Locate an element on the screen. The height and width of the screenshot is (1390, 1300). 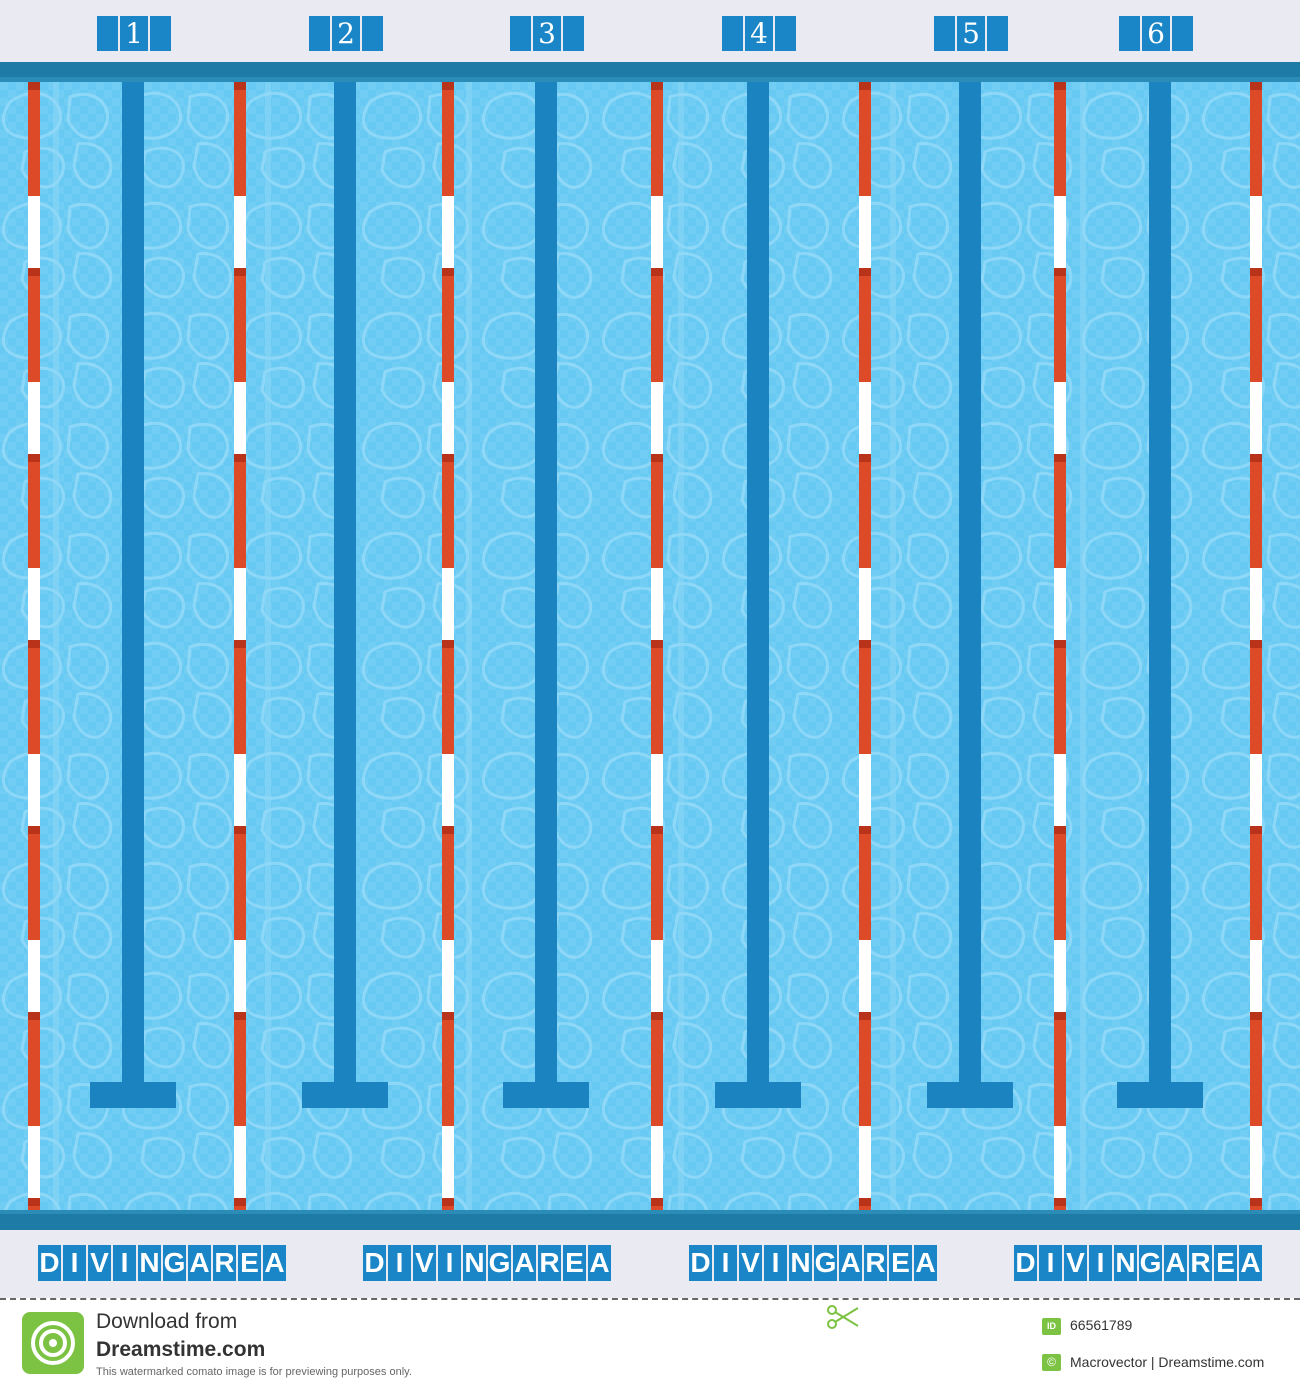
scissors-icon is located at coordinates (843, 1317).